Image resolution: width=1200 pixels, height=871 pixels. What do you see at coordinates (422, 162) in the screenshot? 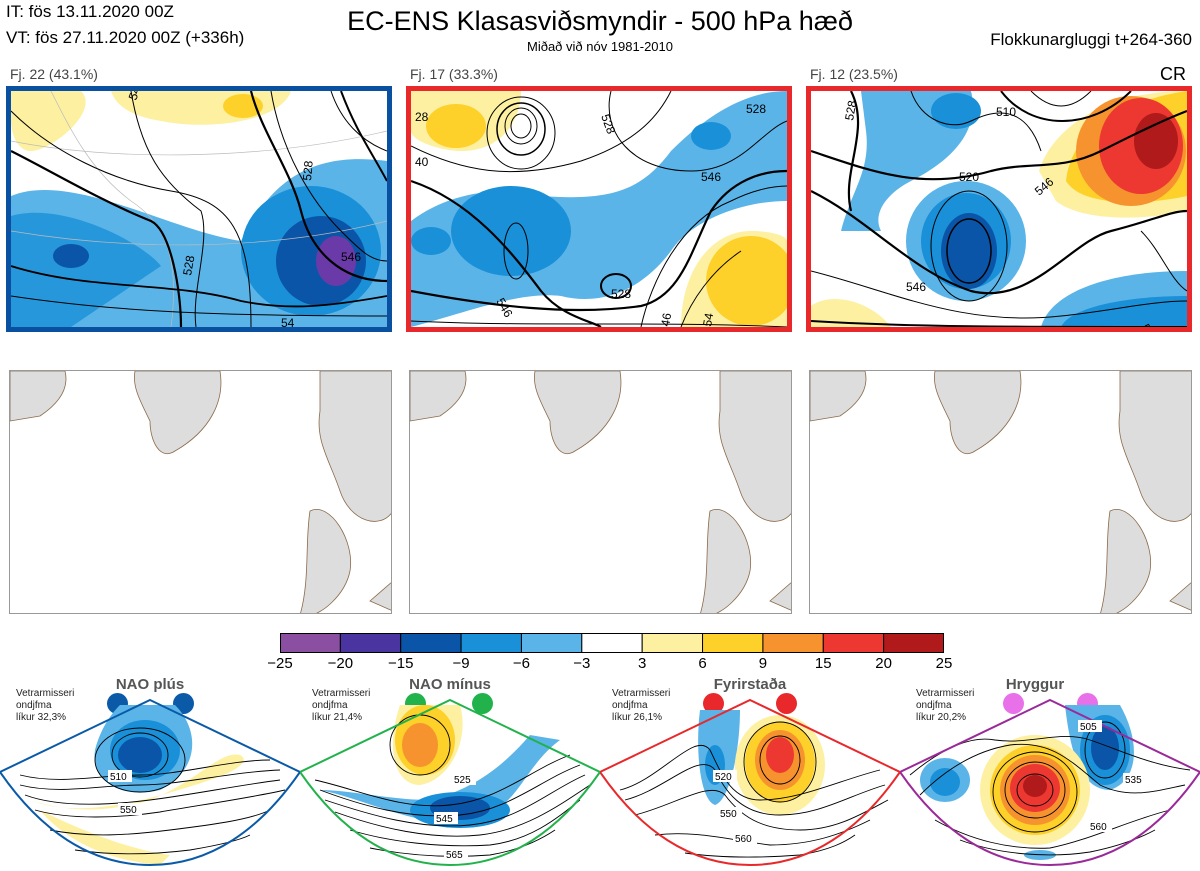
I see `contour-label: 40` at bounding box center [422, 162].